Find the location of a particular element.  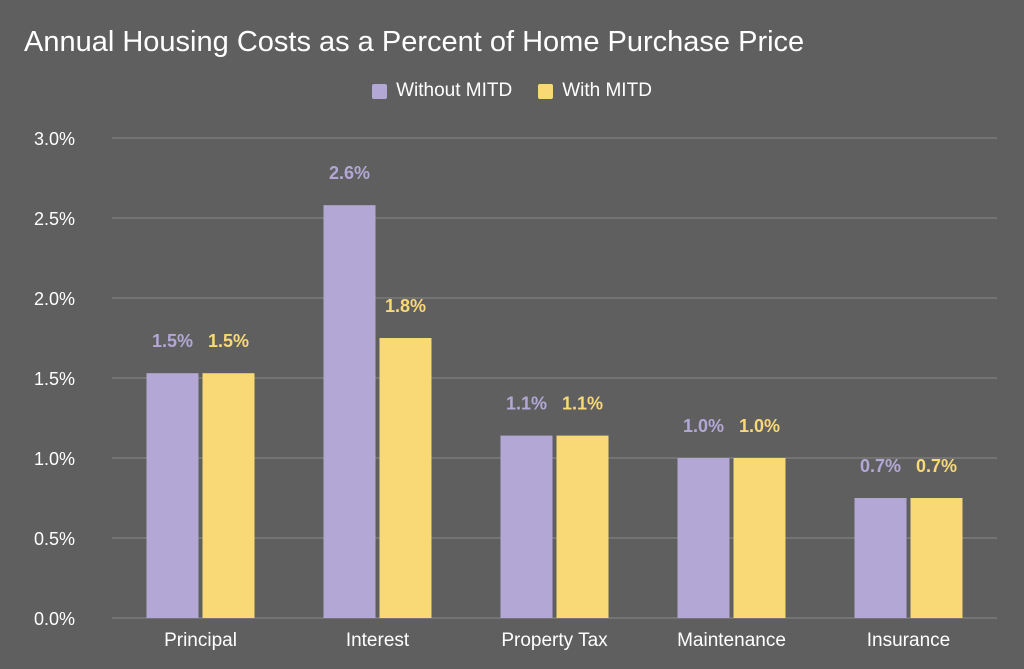

y-tick-label: 2.5% is located at coordinates (54, 219).